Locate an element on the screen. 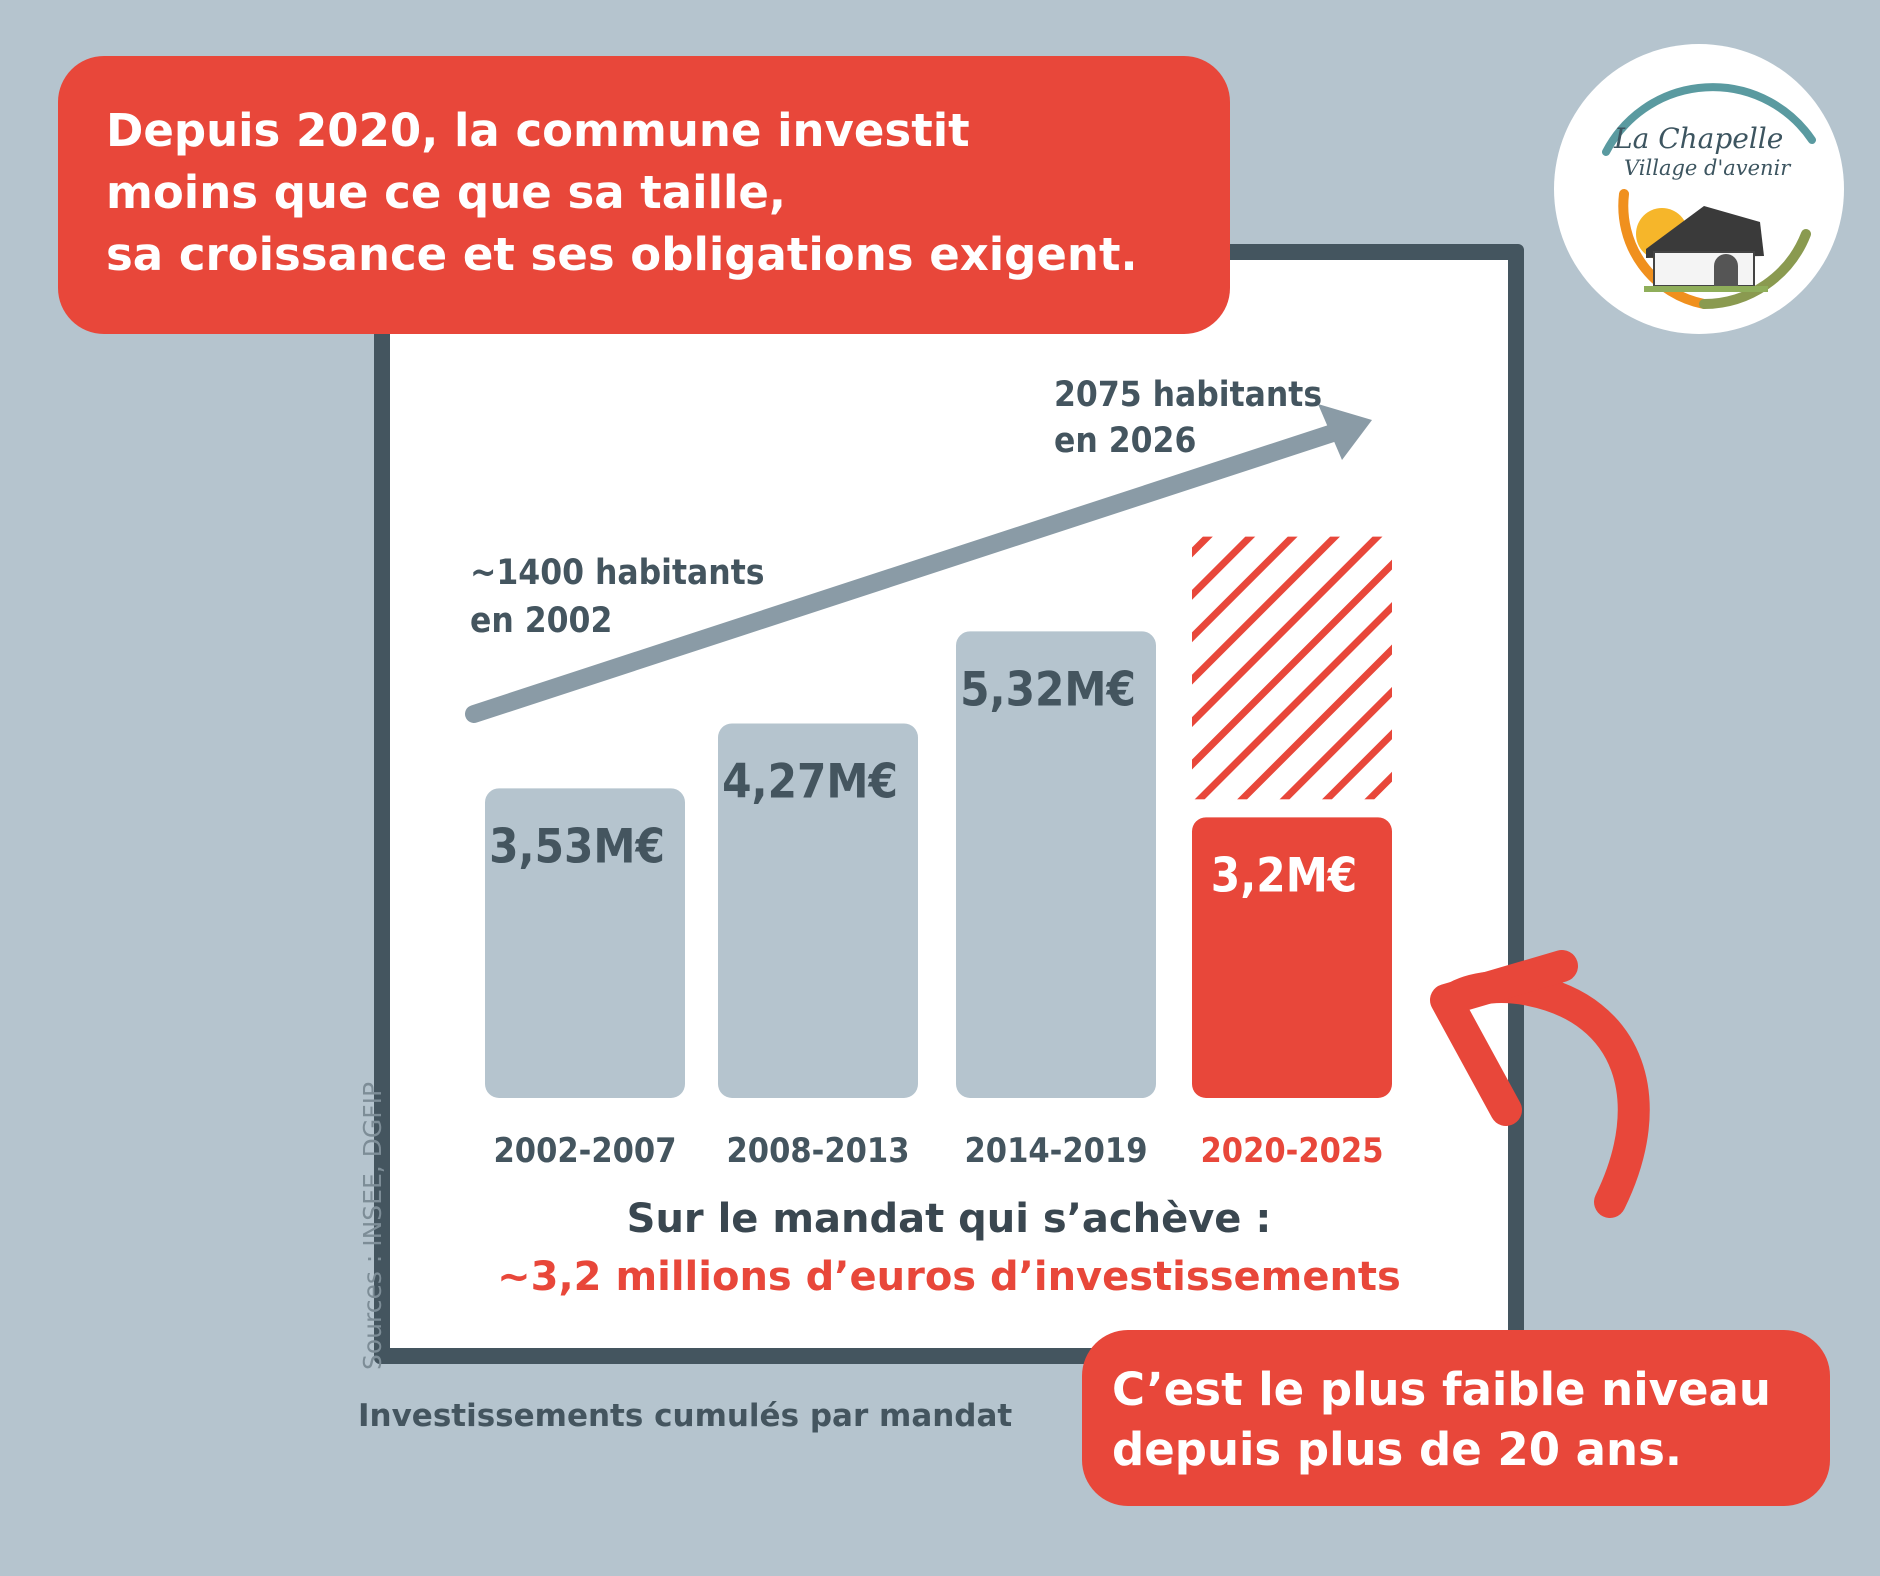  logo-line-2: Village d'avenir is located at coordinates (1707, 168).